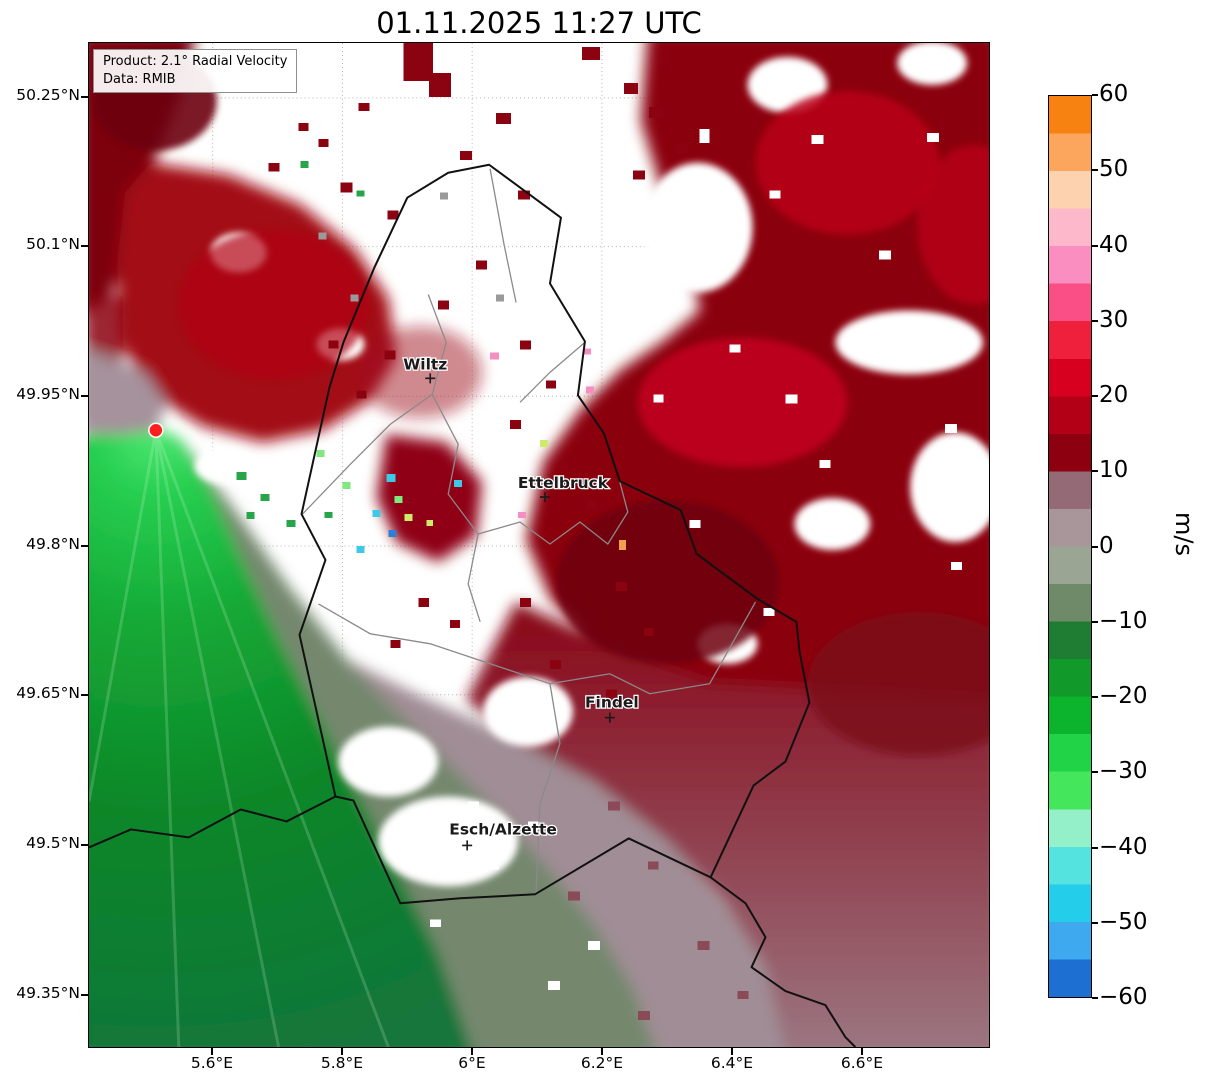 Image resolution: width=1207 pixels, height=1081 pixels. Describe the element at coordinates (1123, 847) in the screenshot. I see `colorbar-tick-label: −40` at that location.